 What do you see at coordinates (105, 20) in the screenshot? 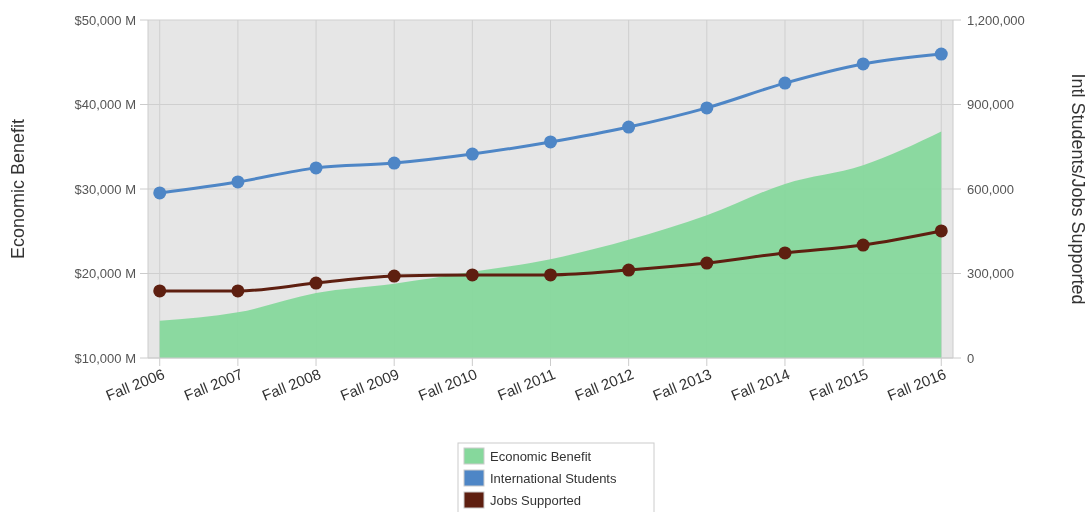
I see `y-tick-label: $50,000 M` at bounding box center [105, 20].